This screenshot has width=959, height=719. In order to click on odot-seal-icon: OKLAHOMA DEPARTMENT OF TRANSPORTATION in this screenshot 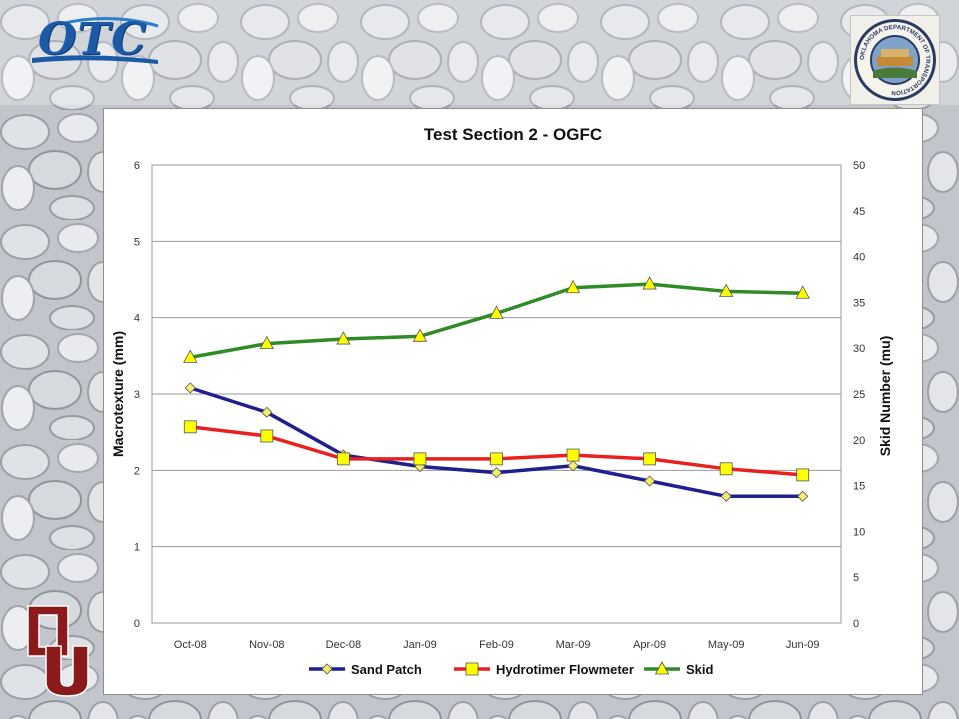, I will do `click(895, 60)`.